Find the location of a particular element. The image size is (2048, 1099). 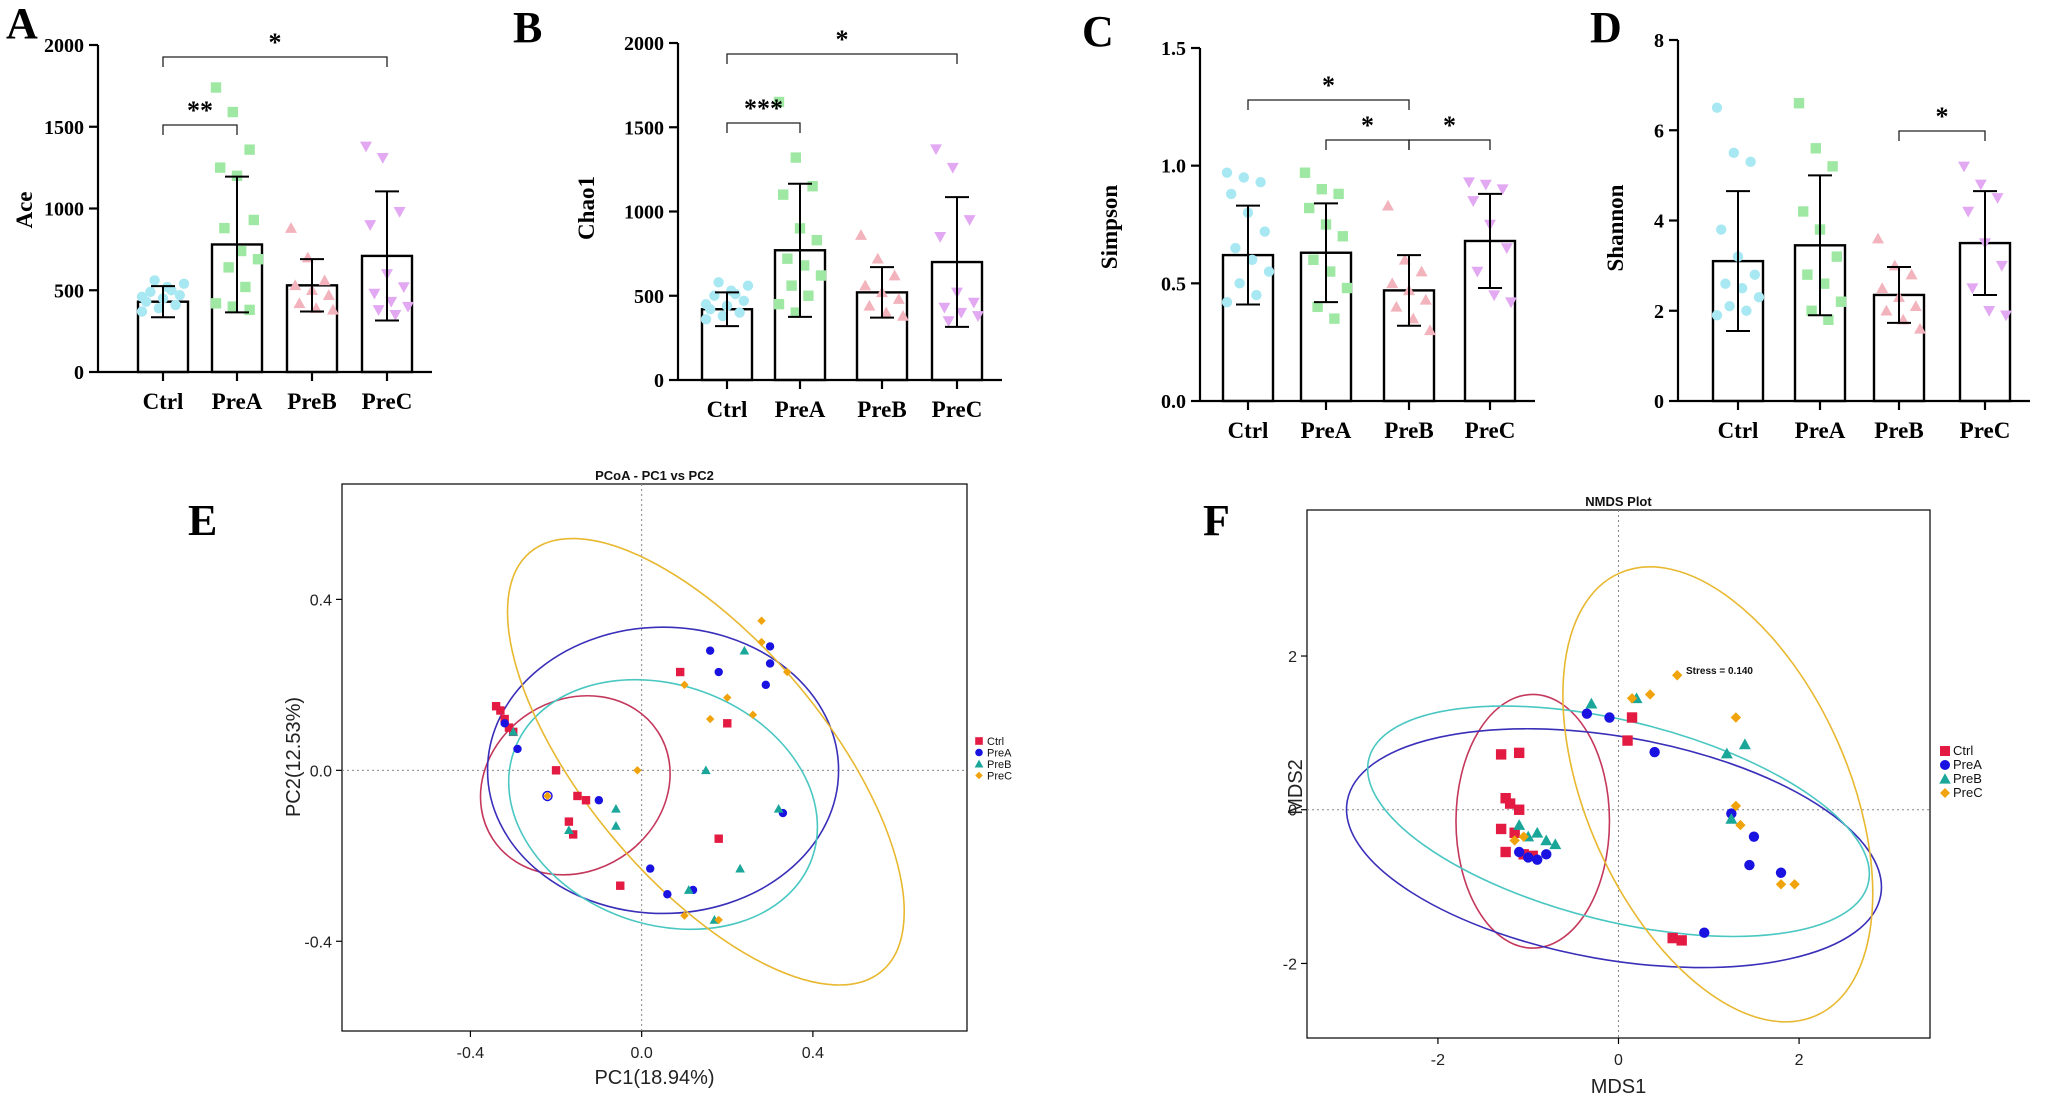

ellipse-ctrl is located at coordinates (1533, 821).